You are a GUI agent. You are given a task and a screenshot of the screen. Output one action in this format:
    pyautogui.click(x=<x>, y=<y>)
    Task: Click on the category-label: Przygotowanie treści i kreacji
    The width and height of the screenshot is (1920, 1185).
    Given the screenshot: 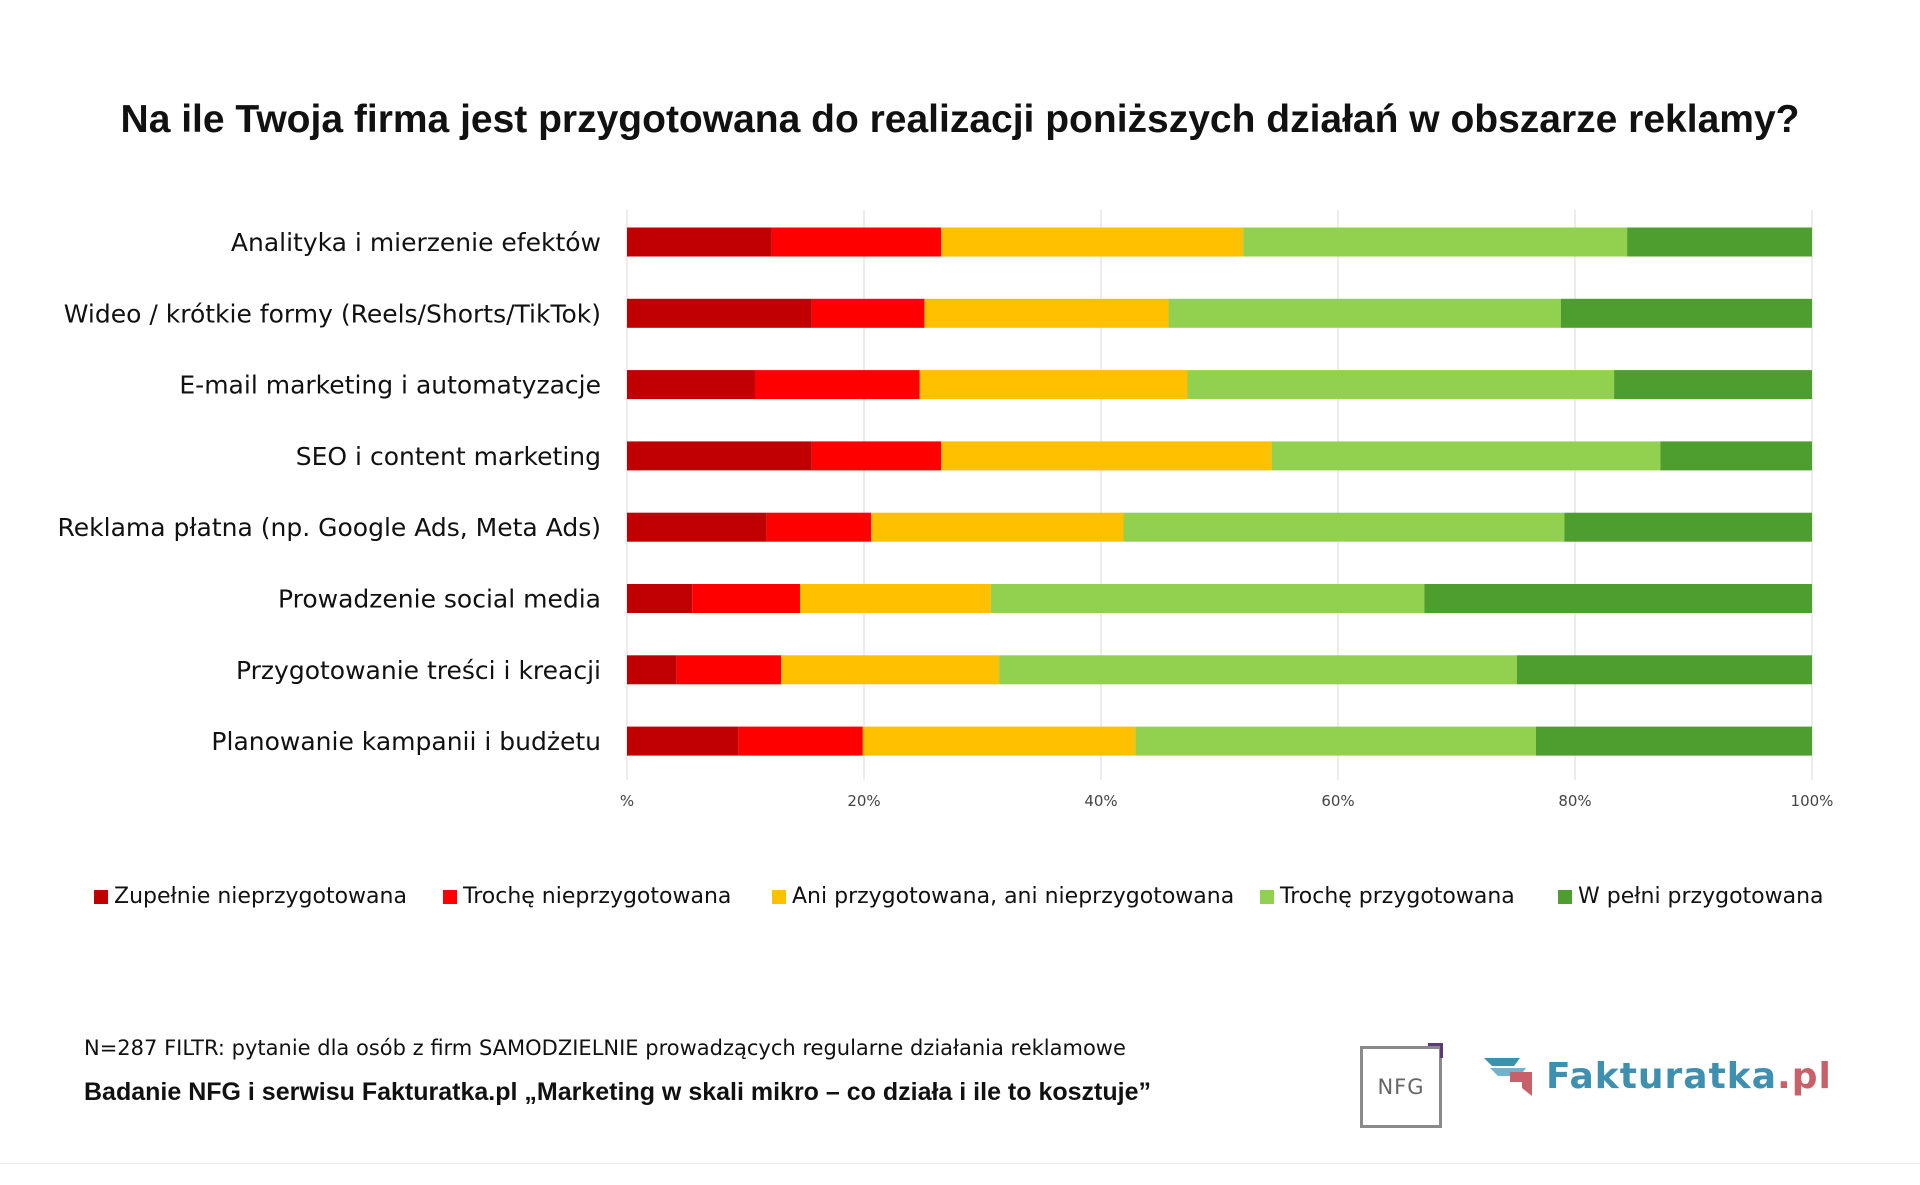 What is the action you would take?
    pyautogui.click(x=418, y=670)
    